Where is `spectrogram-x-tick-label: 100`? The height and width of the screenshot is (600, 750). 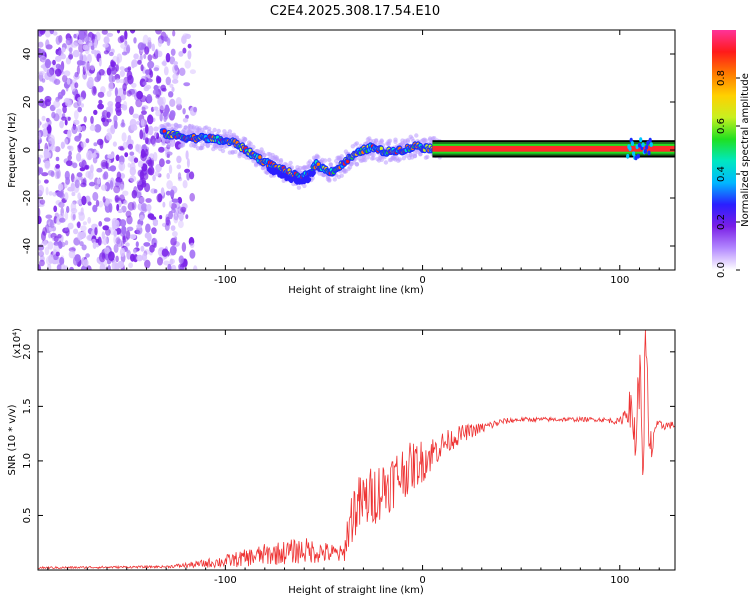 spectrogram-x-tick-label: 100 is located at coordinates (619, 280).